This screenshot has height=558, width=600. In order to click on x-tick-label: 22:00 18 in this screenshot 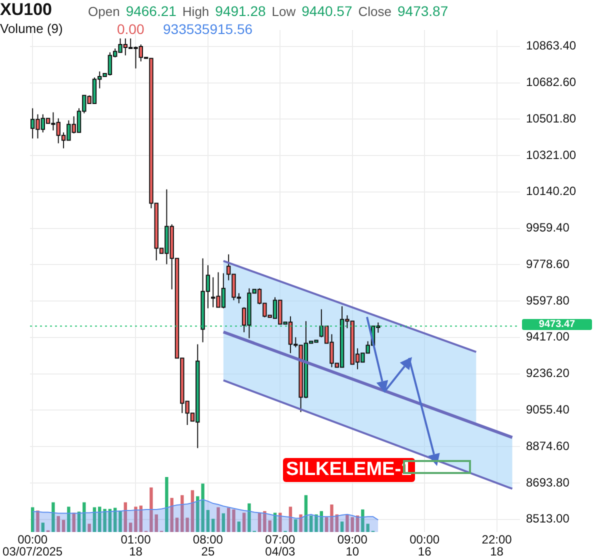, I will do `click(497, 545)`.